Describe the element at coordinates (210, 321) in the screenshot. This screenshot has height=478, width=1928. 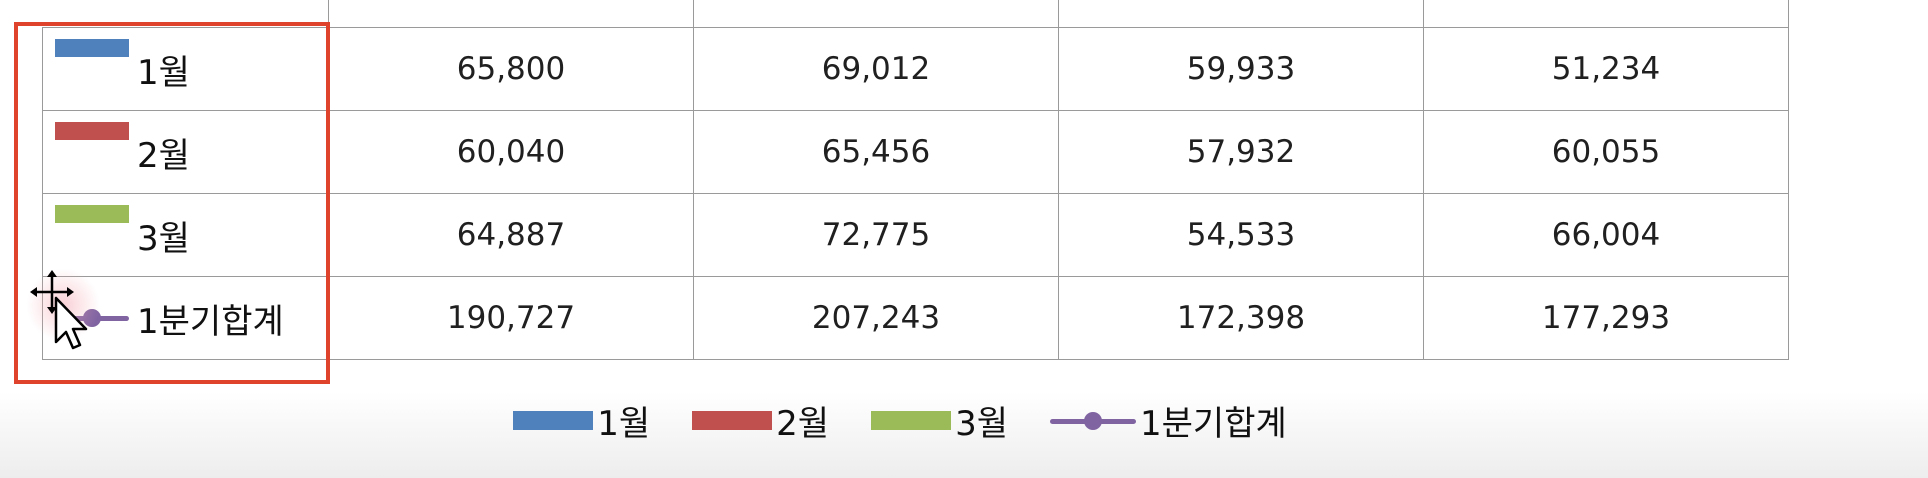
I see `row-label: 1분기합계` at that location.